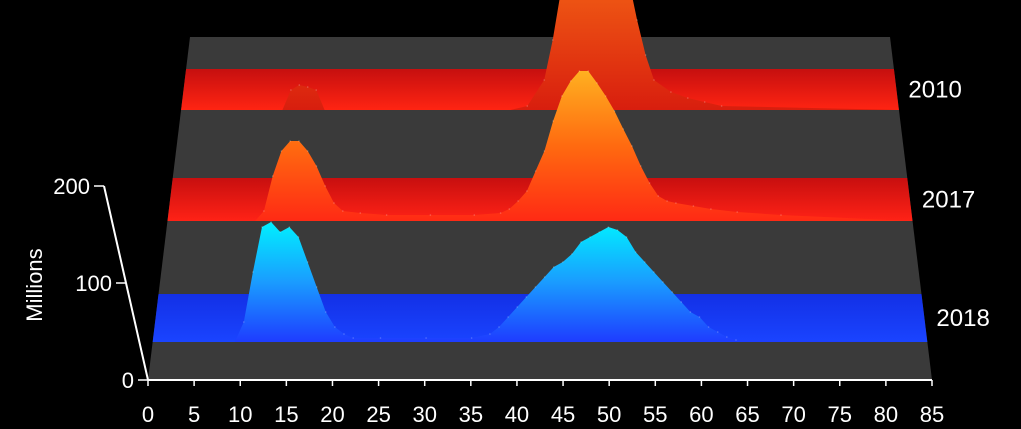 The height and width of the screenshot is (429, 1021). Describe the element at coordinates (71, 186) in the screenshot. I see `y-tick-label-200: 200` at that location.